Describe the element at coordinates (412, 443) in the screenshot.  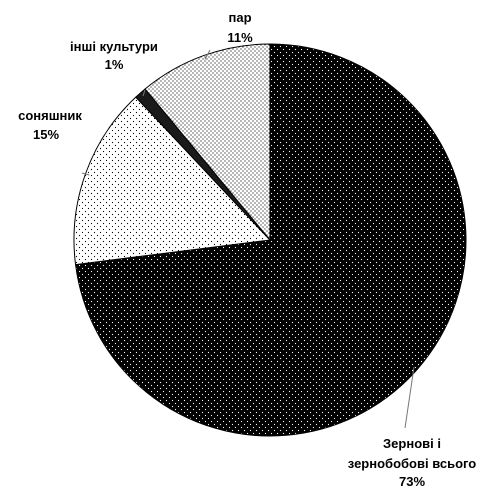
I see `slice-label-grain-line1: Зернові і` at that location.